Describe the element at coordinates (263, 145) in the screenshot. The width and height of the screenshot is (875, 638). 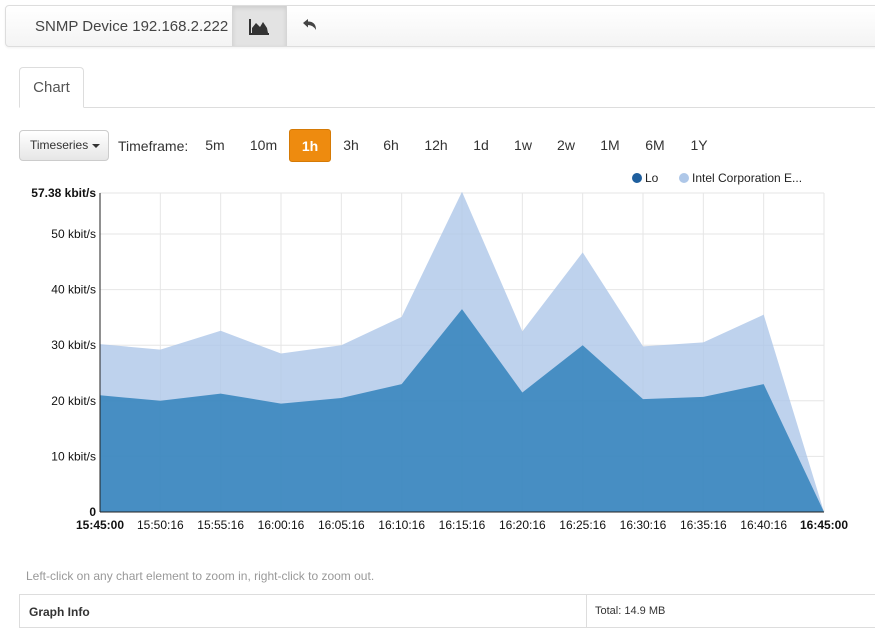
I see `timeframe-10m-button: 10m` at that location.